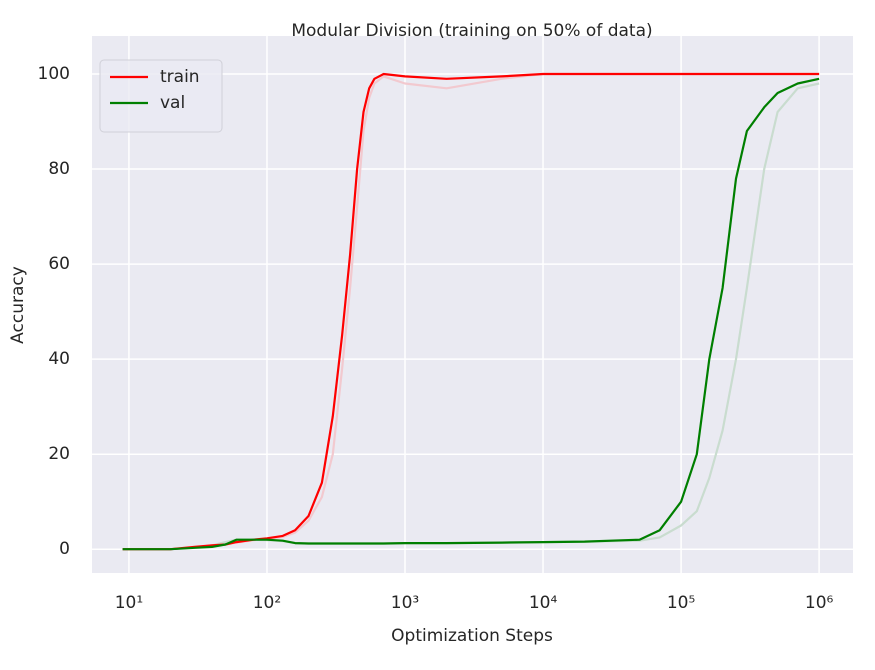  What do you see at coordinates (681, 603) in the screenshot?
I see `x-tick-label: 10⁵` at bounding box center [681, 603].